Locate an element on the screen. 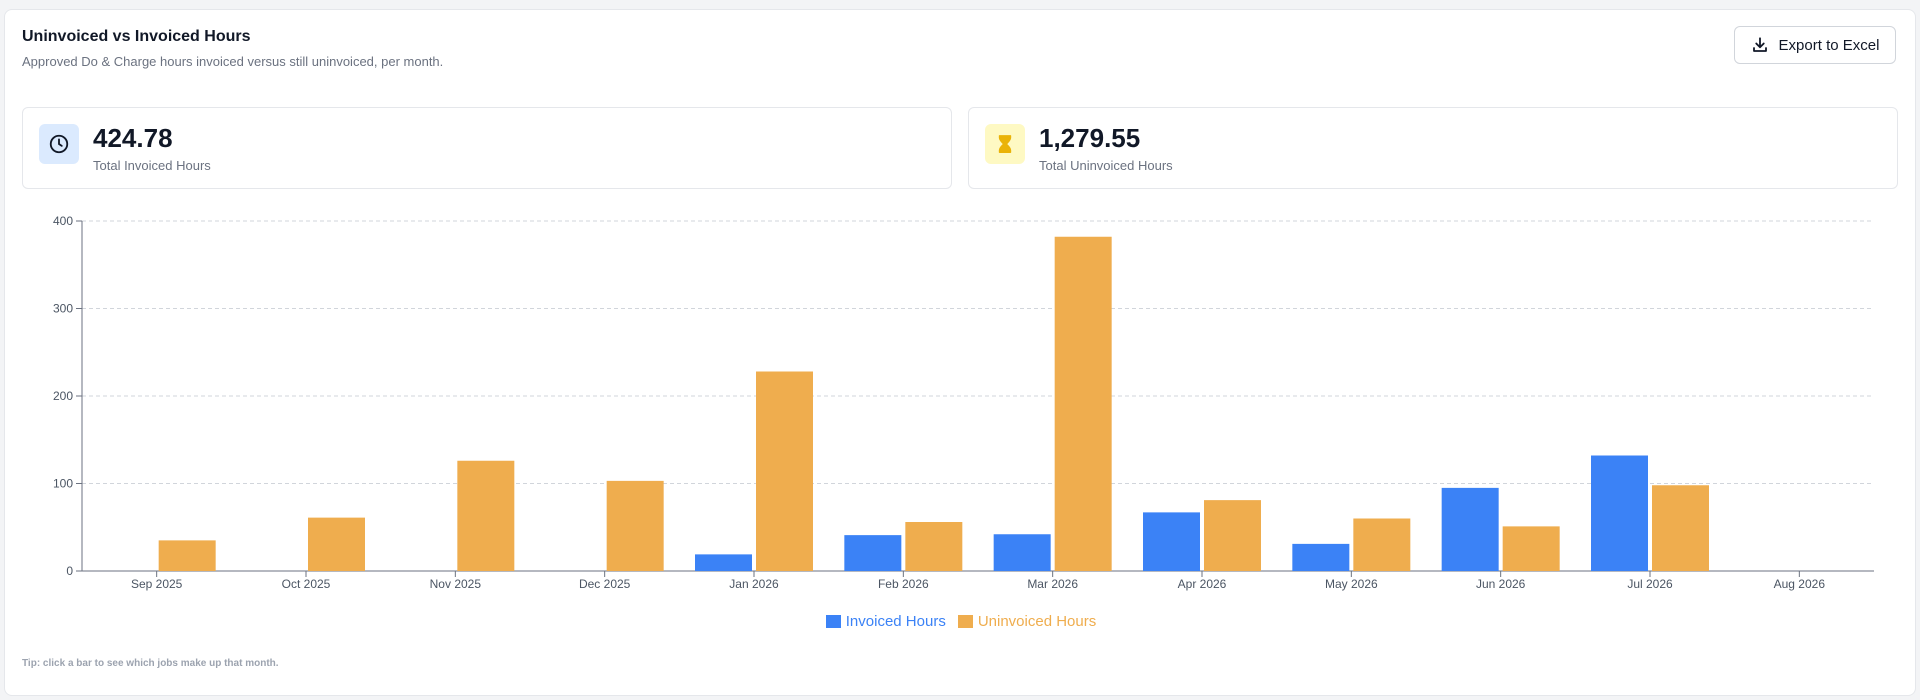 The height and width of the screenshot is (700, 1920). uninvoiced-hours-card: 1,279.55 Total Uninvoiced Hours is located at coordinates (1433, 148).